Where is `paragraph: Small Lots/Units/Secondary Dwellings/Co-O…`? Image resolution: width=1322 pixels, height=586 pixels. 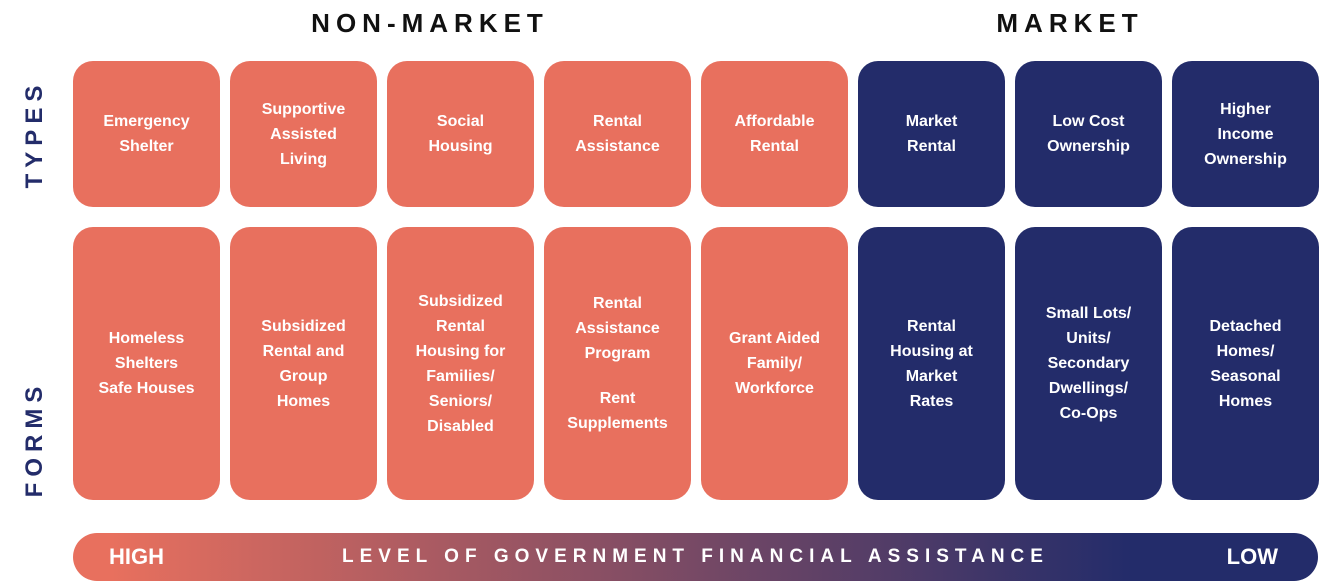
paragraph: Small Lots/Units/Secondary Dwellings/Co-O… is located at coordinates (1088, 363).